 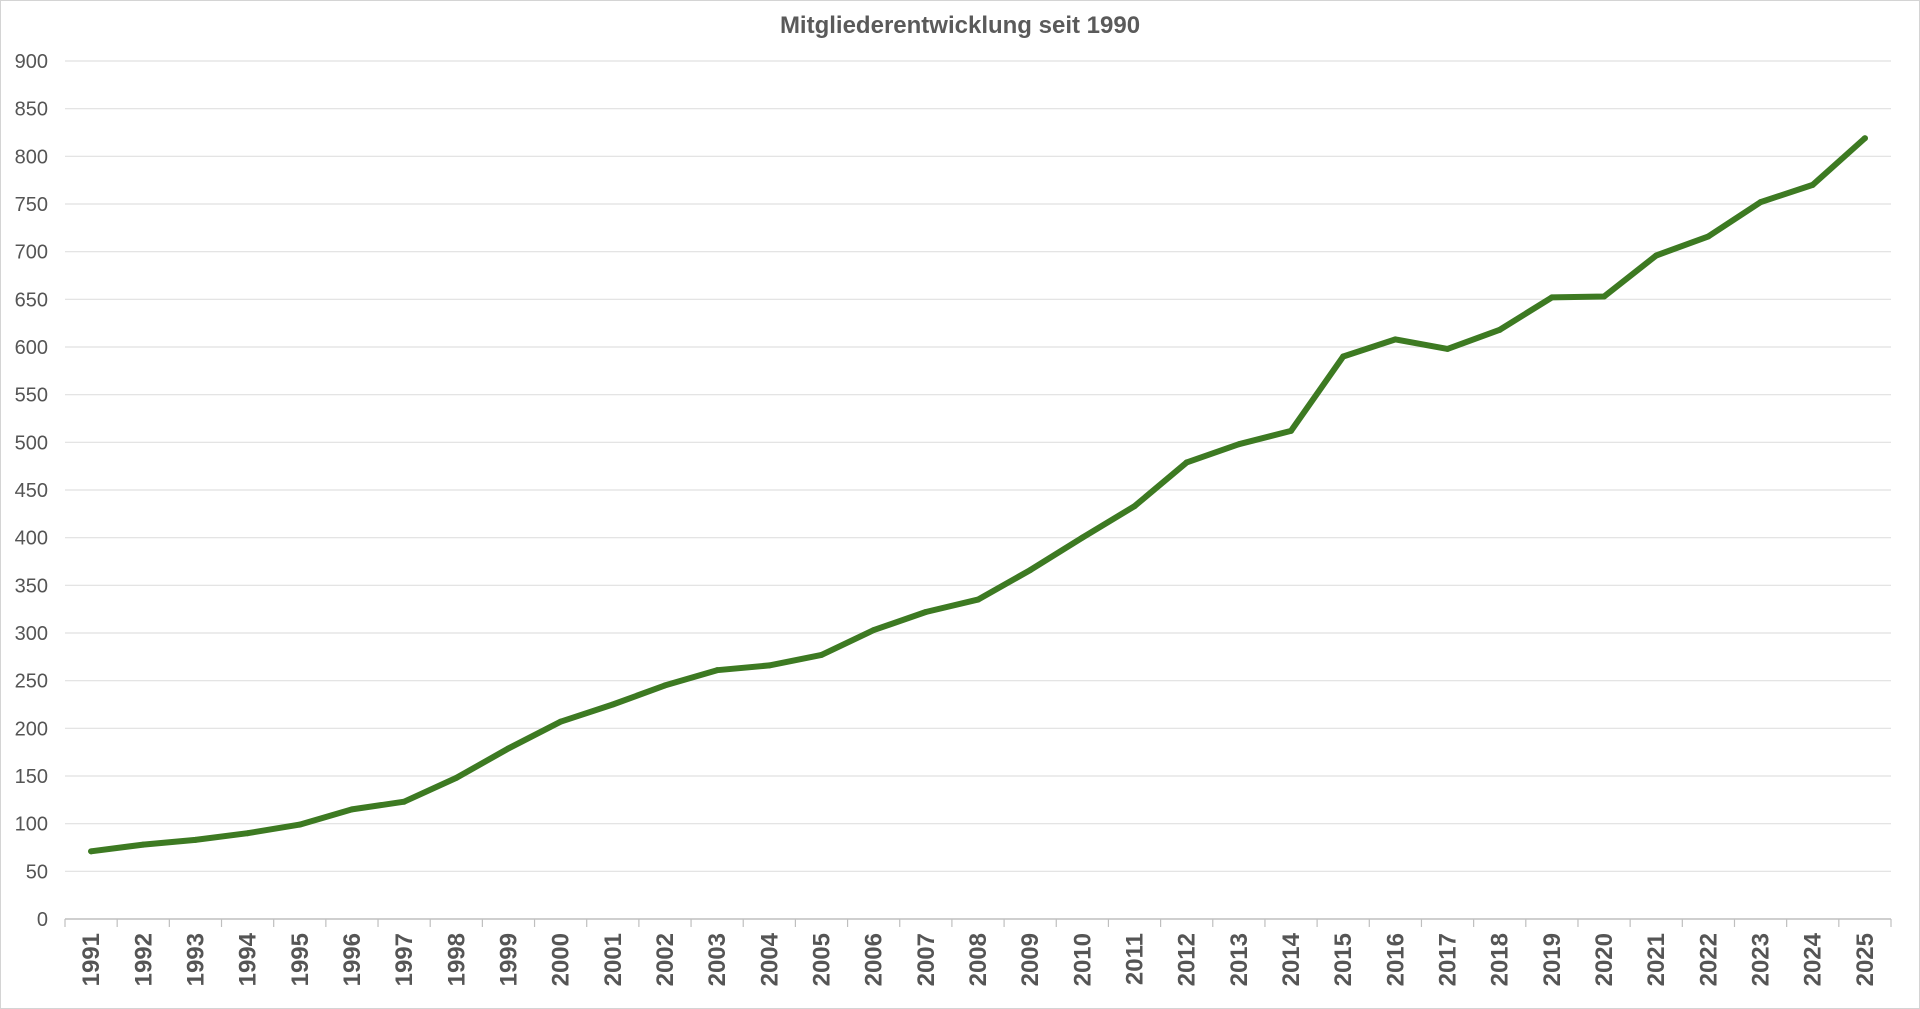 I want to click on y-tick-label: 150, so click(x=31, y=777).